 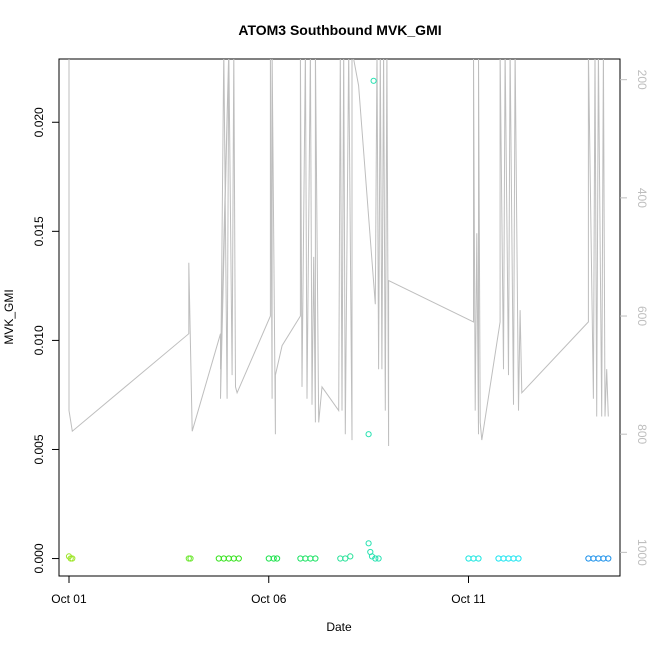 What do you see at coordinates (468, 599) in the screenshot?
I see `x-tick-label: Oct 11` at bounding box center [468, 599].